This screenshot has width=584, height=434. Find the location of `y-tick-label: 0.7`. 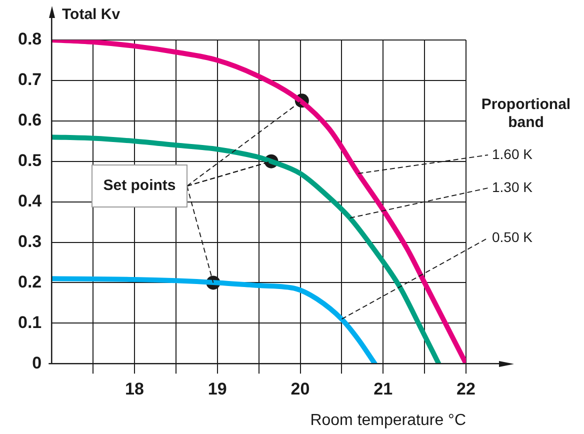

y-tick-label: 0.7 is located at coordinates (30, 80).